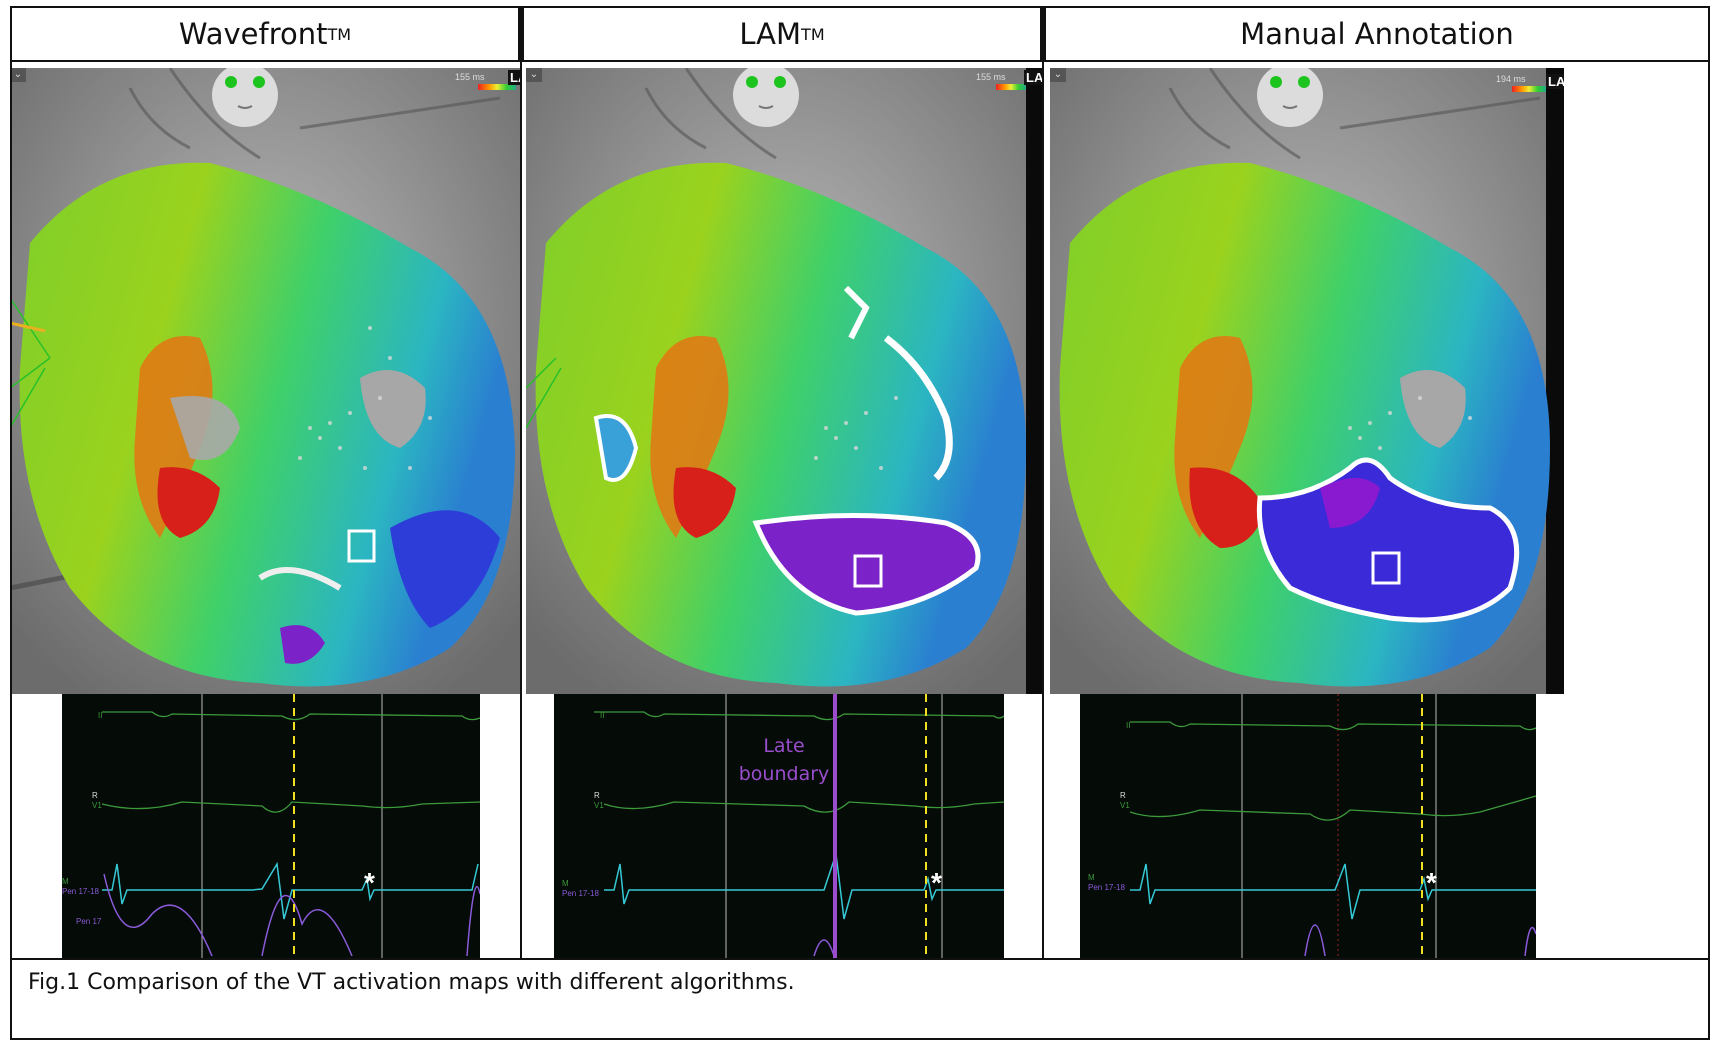  Describe the element at coordinates (784, 746) in the screenshot. I see `late-boundary-line1: Late` at that location.